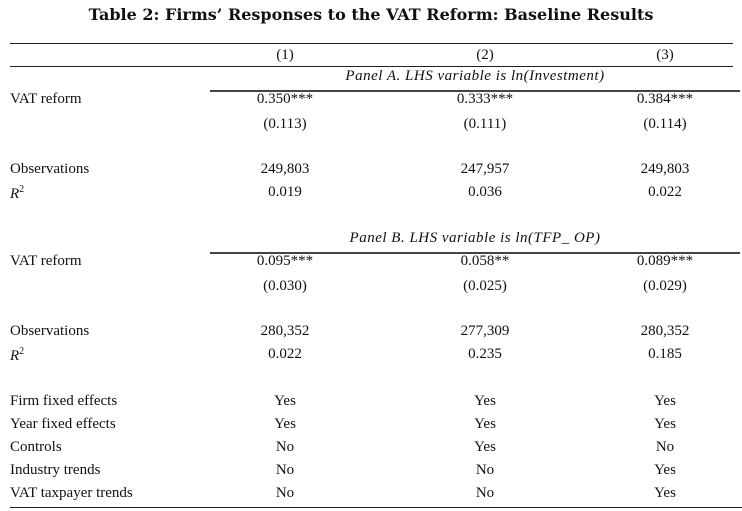 This screenshot has width=742, height=511. I want to click on control-row-label: Controls, so click(36, 447).